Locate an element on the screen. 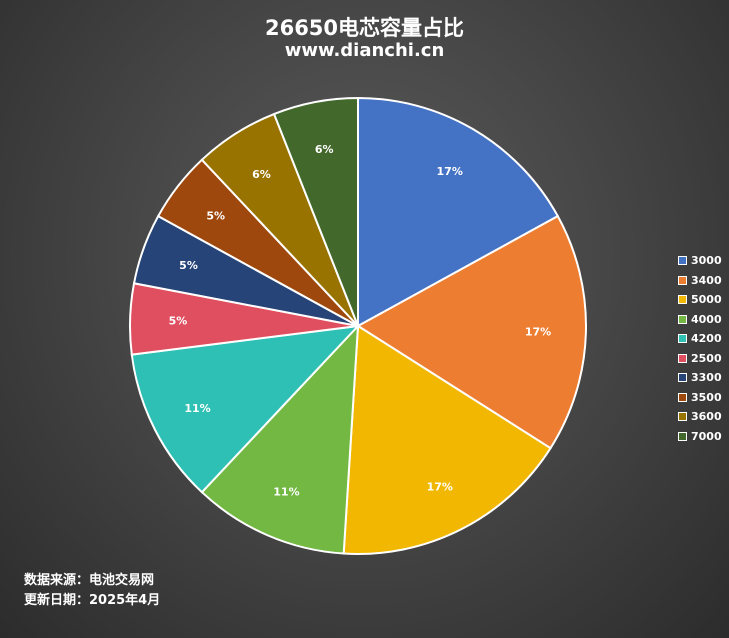 This screenshot has height=638, width=729. legend-item-2500: 2500 is located at coordinates (700, 359).